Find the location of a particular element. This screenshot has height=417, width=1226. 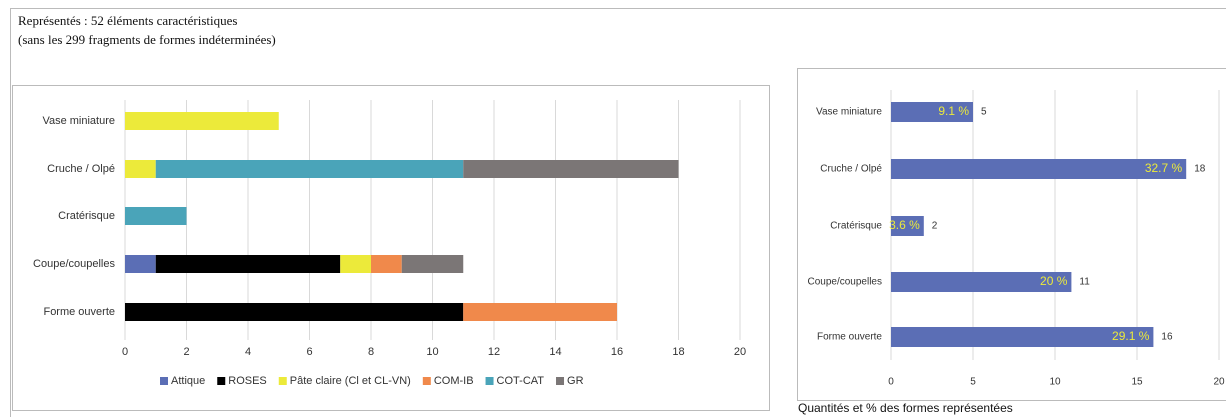

x-tick-label: 5 is located at coordinates (973, 382).